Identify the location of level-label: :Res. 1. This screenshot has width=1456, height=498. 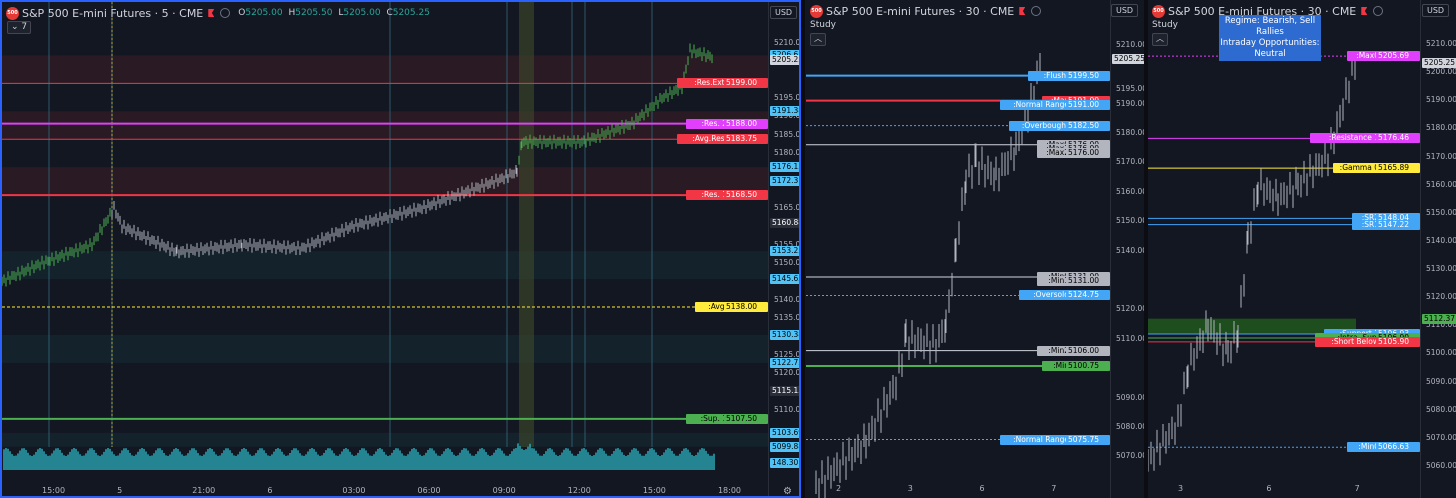
(707, 195).